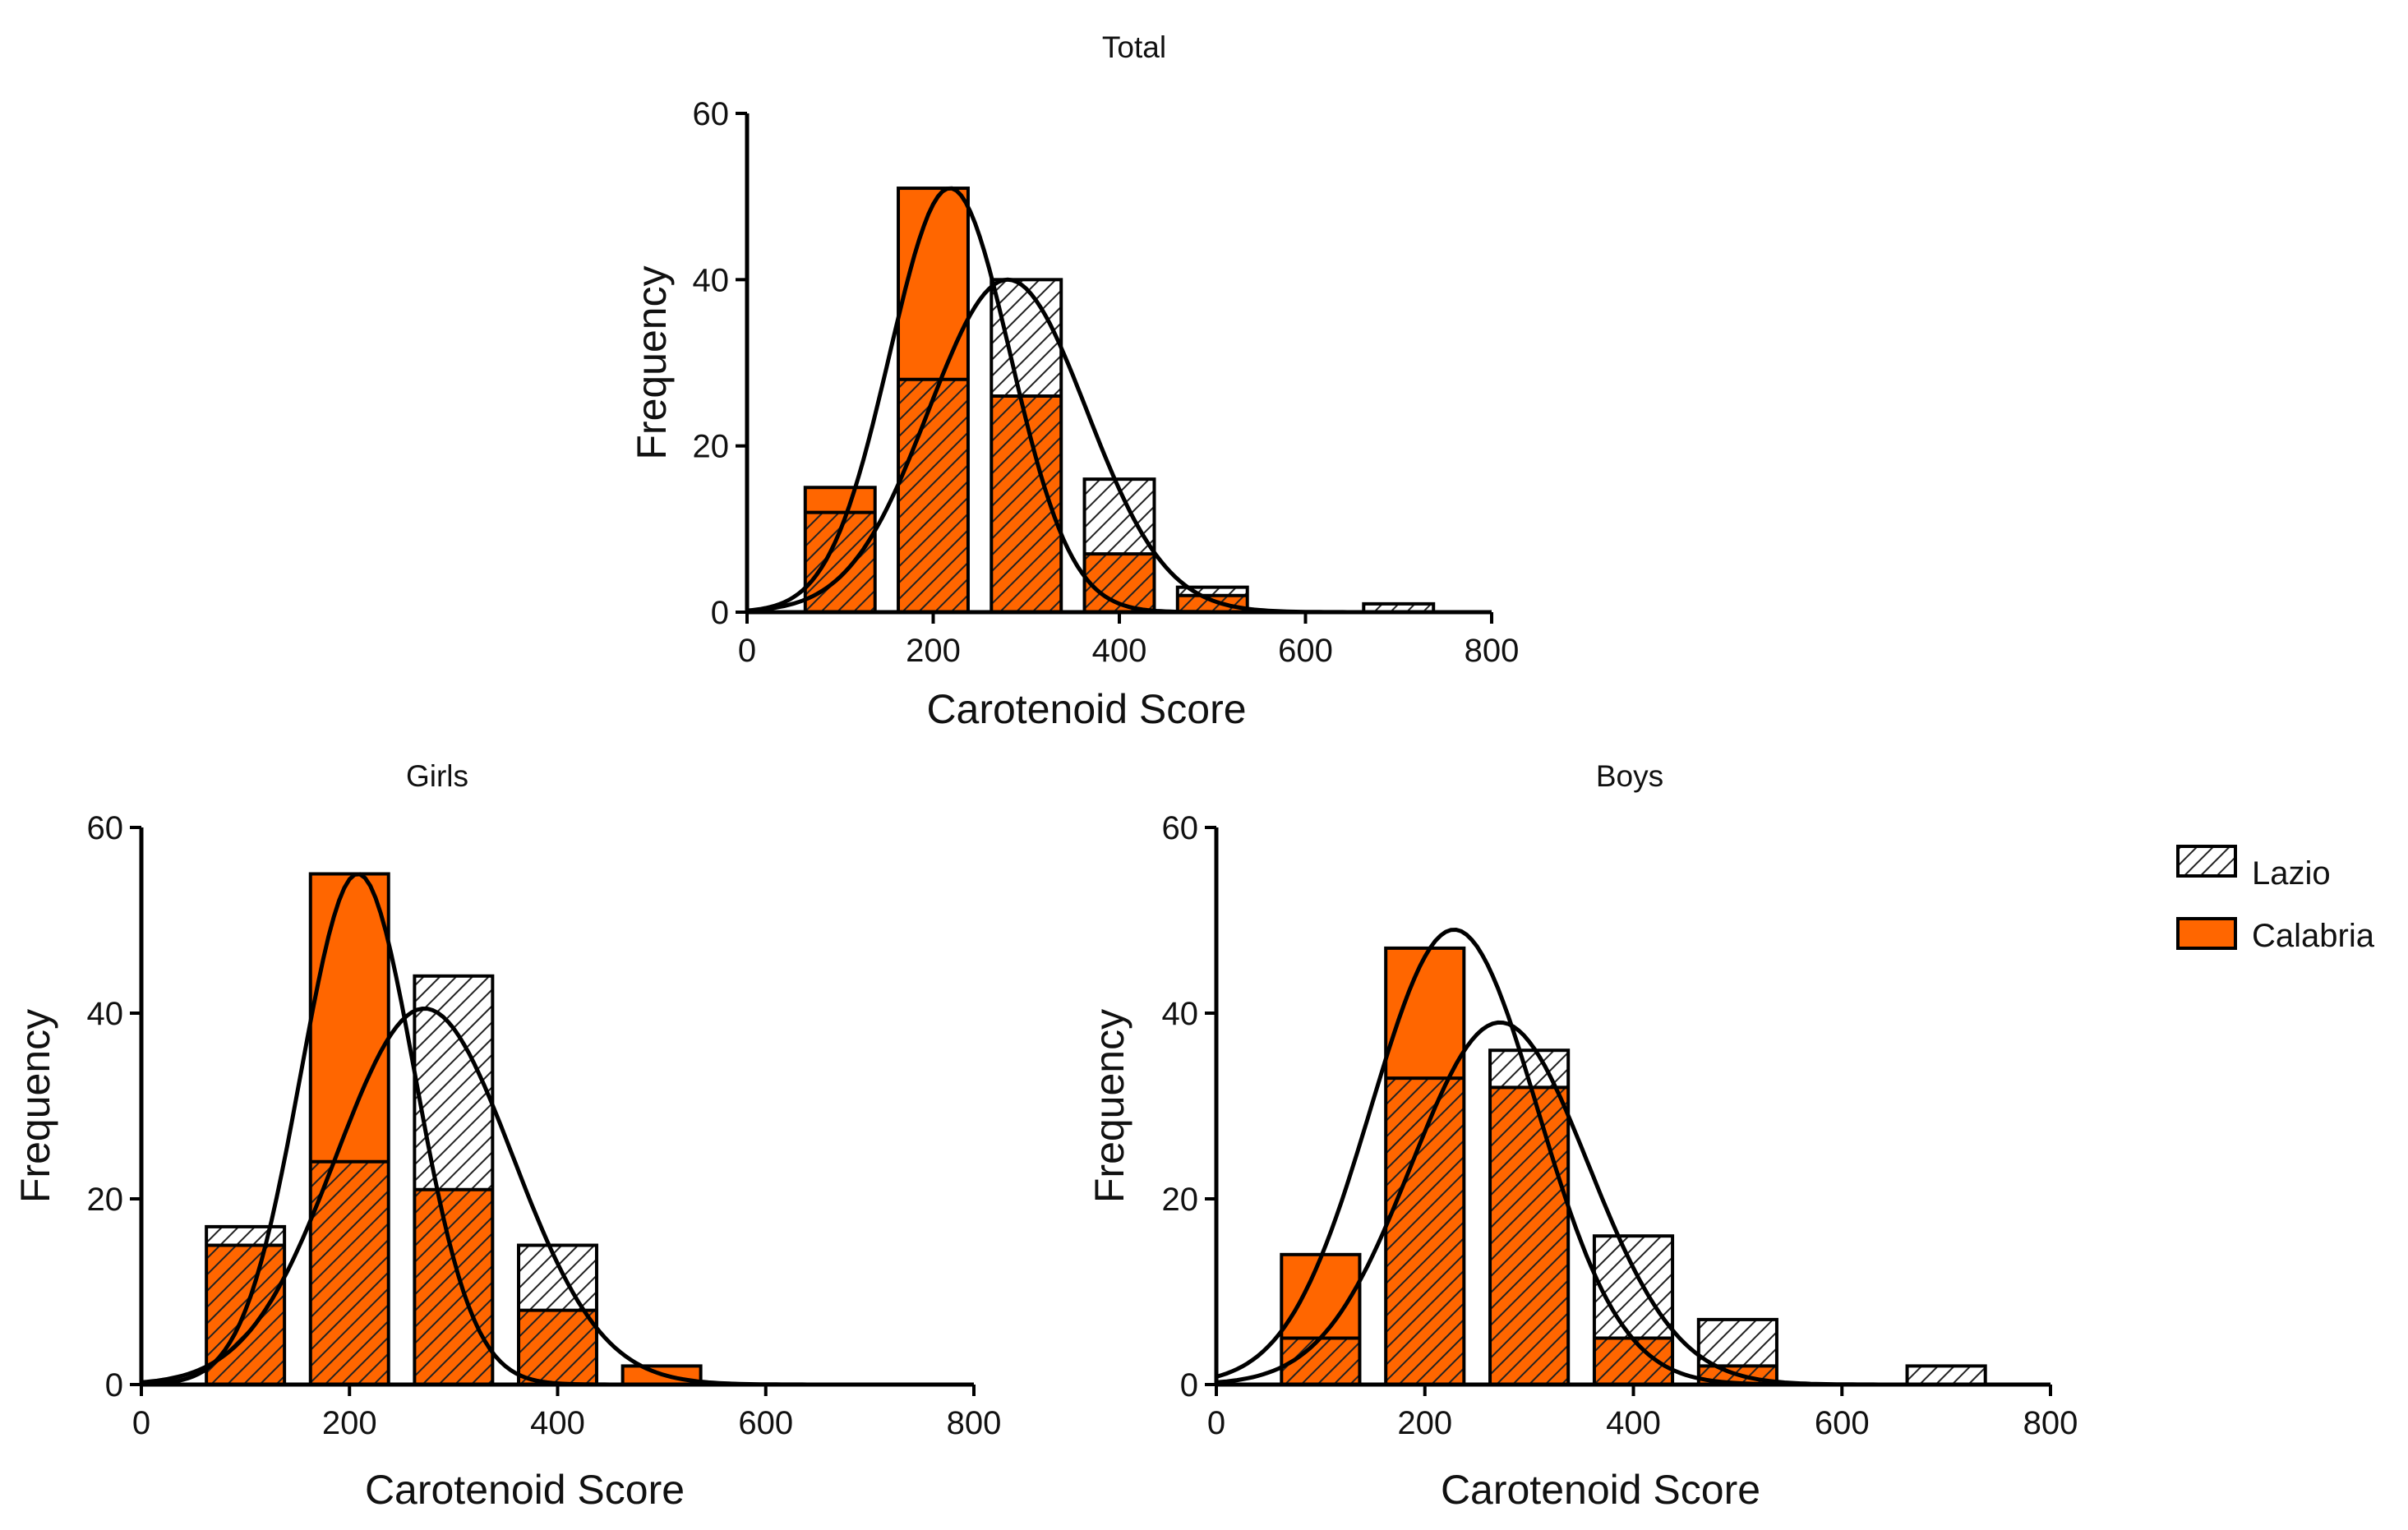  Describe the element at coordinates (711, 280) in the screenshot. I see `total-y-tick-label: 40` at that location.